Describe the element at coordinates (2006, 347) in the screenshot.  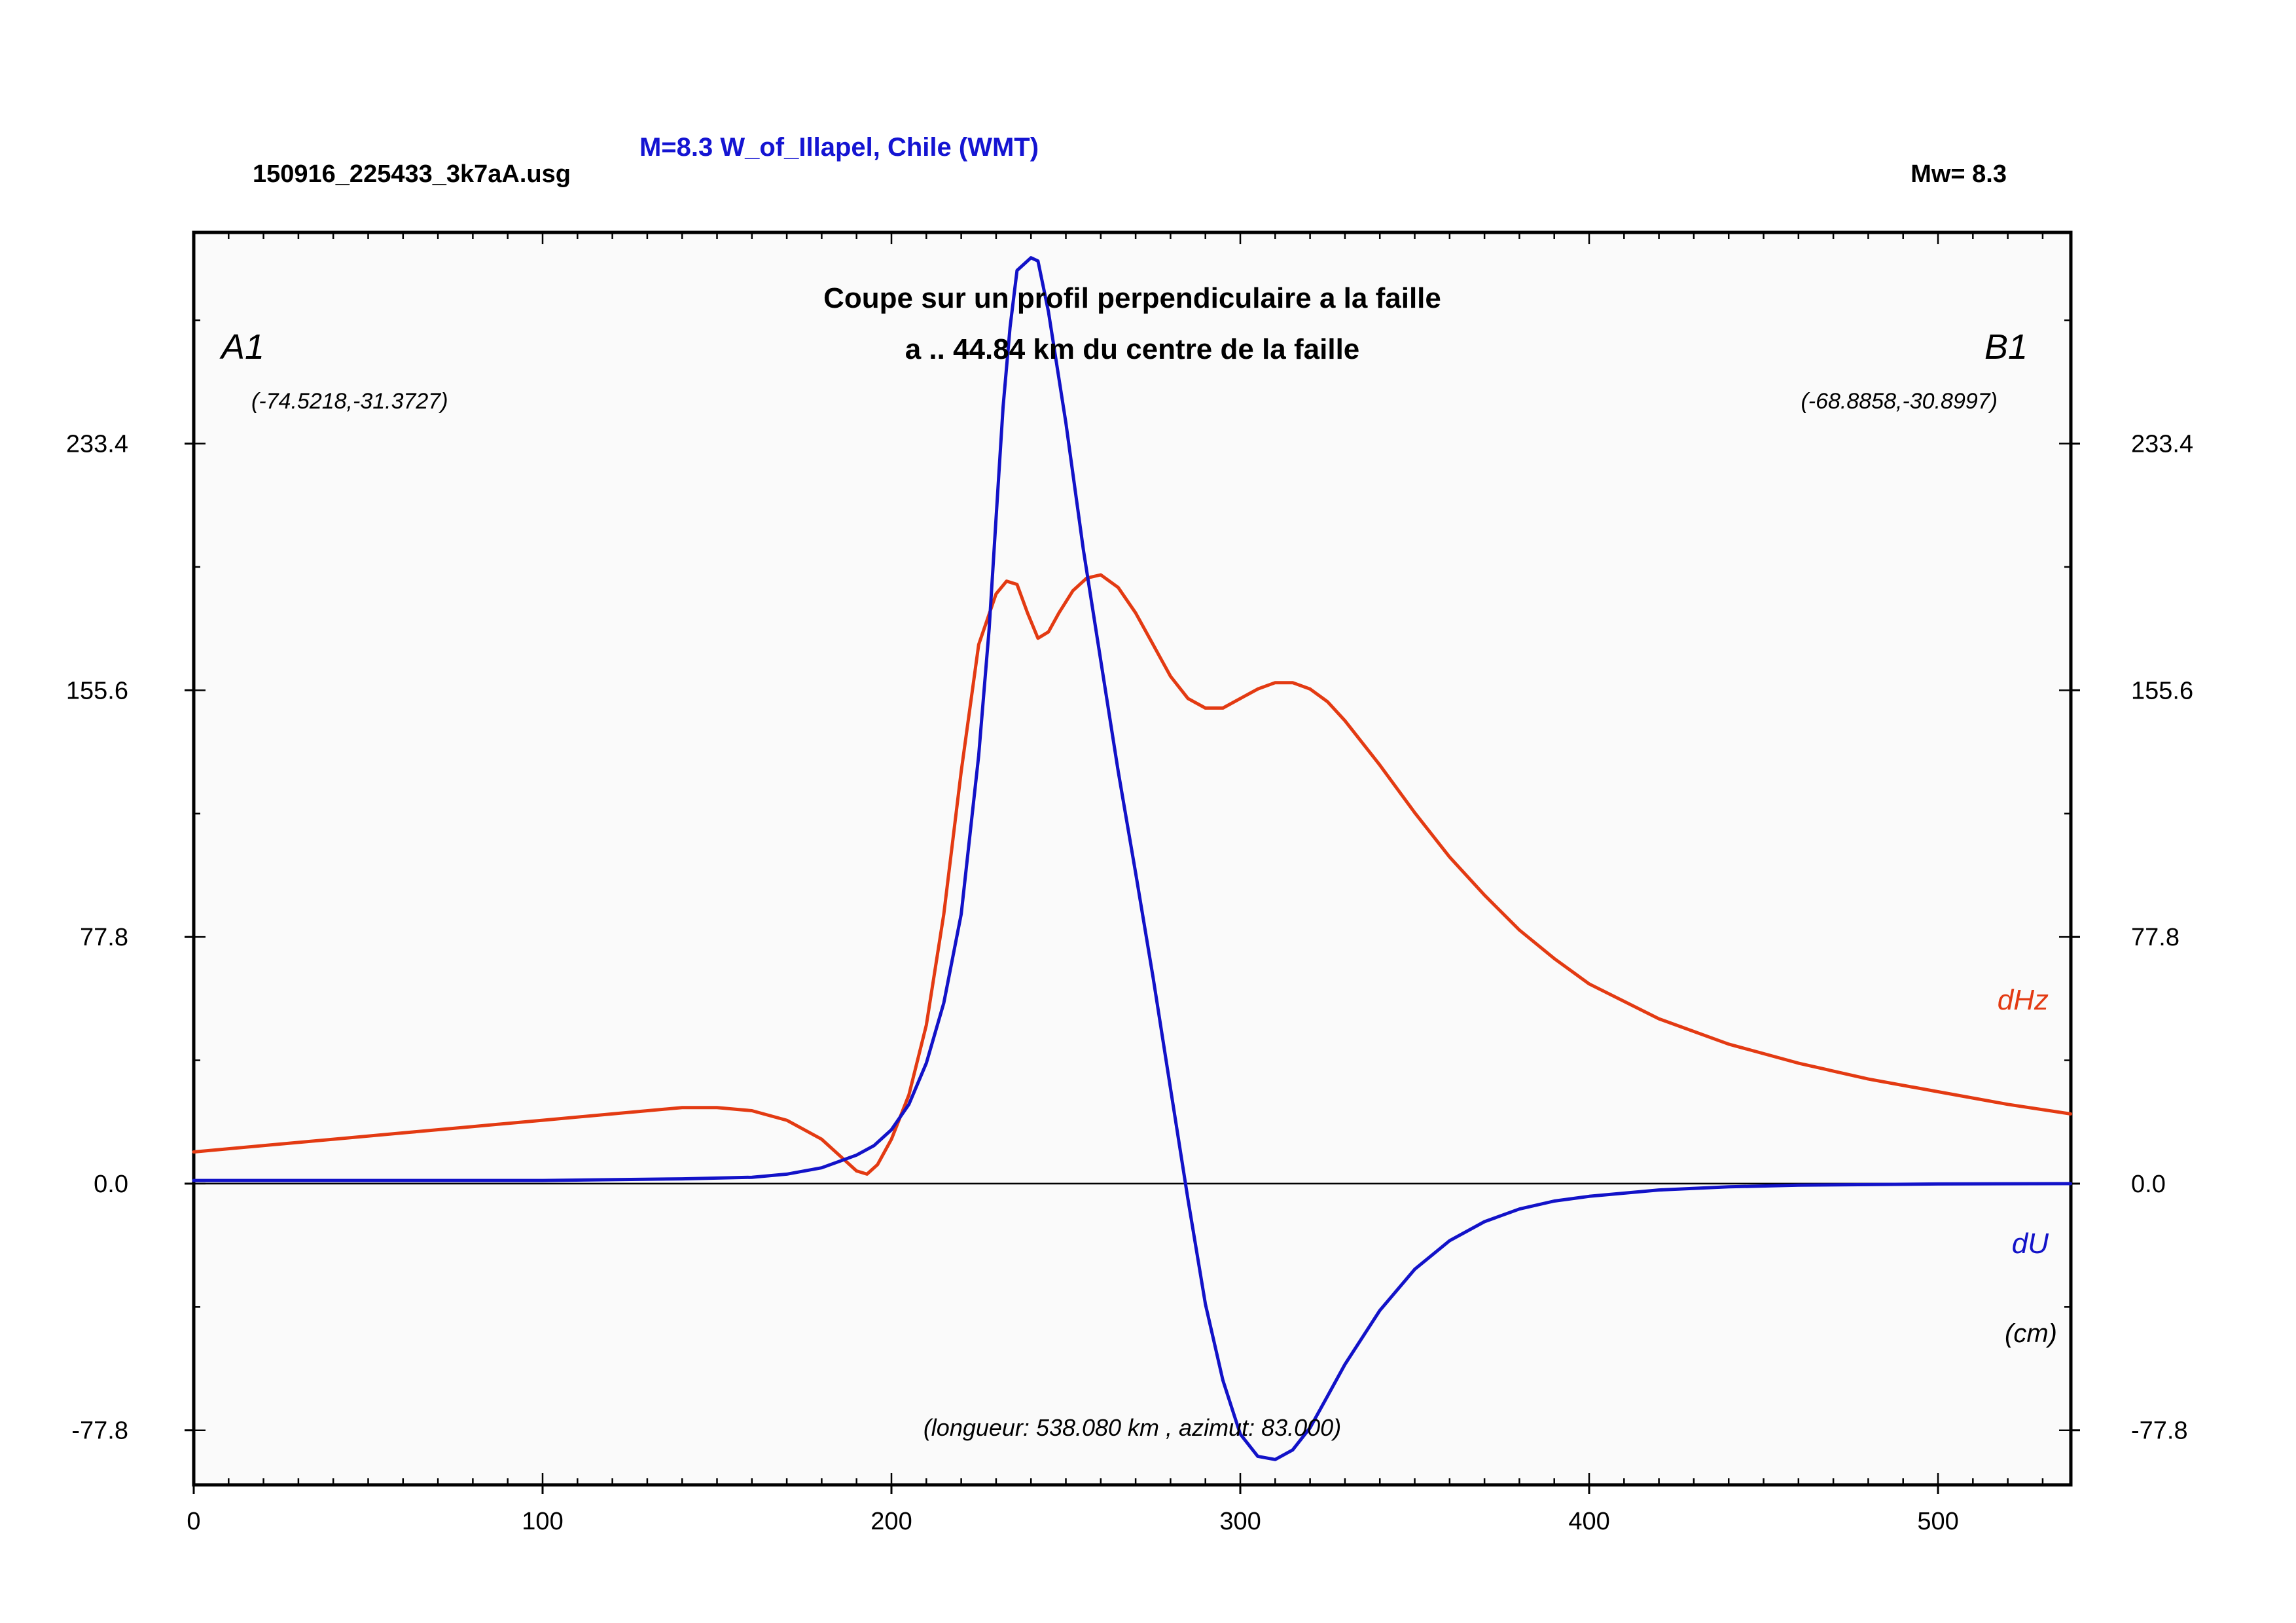
I see `point-b-label: B1` at that location.